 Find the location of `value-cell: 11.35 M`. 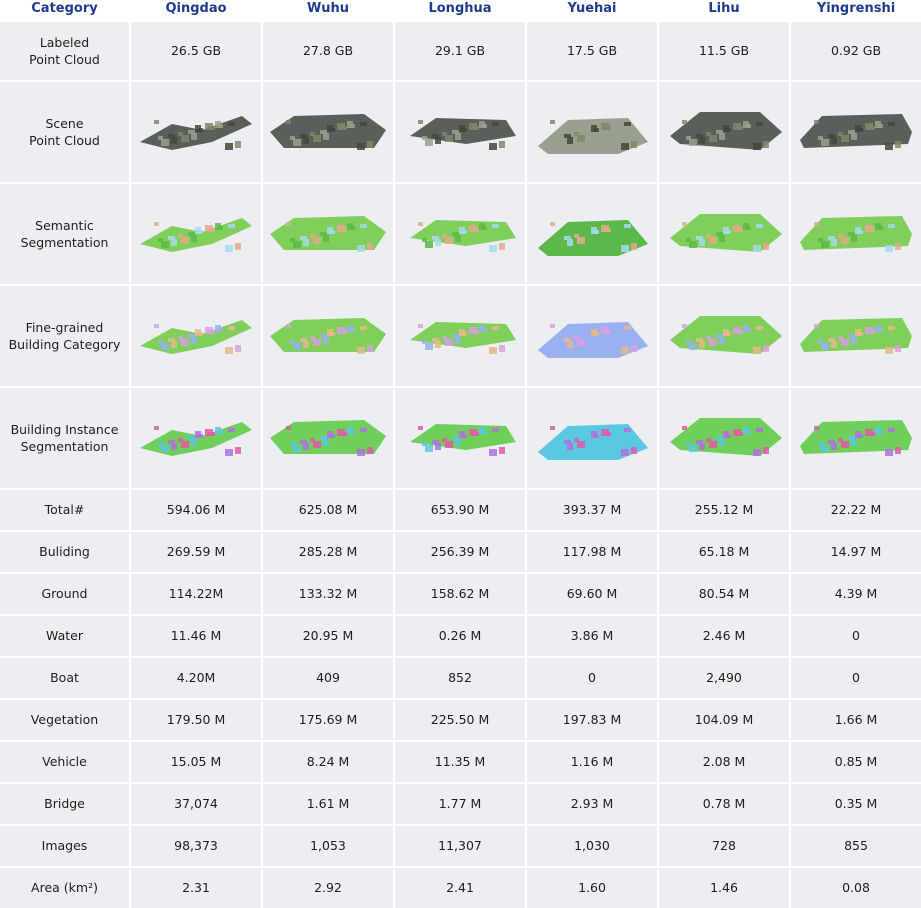

value-cell: 11.35 M is located at coordinates (460, 762).